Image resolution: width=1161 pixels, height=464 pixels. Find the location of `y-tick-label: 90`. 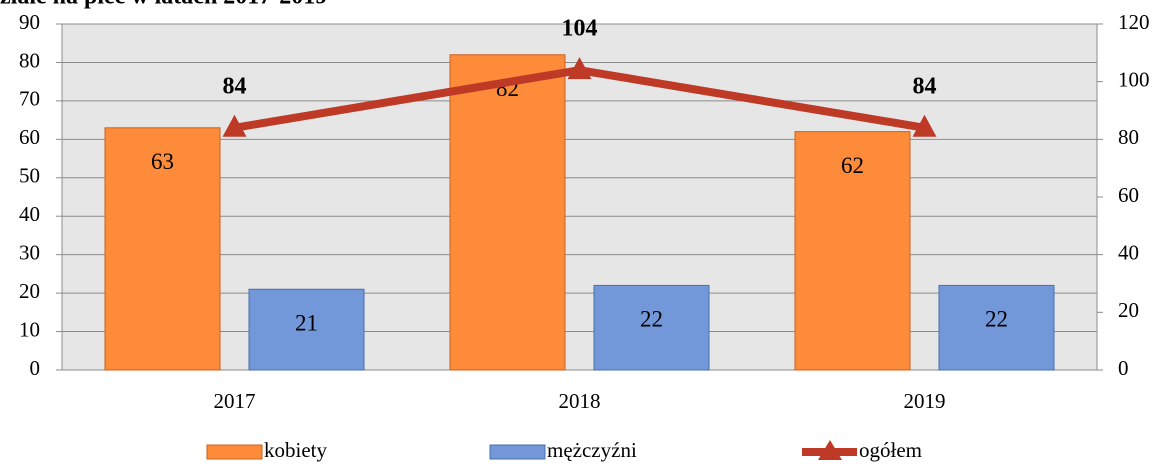

y-tick-label: 90 is located at coordinates (29, 22).